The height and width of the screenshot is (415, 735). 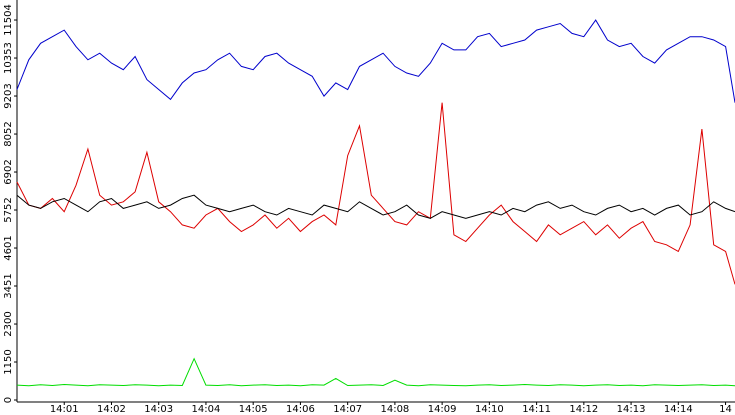 What do you see at coordinates (8, 285) in the screenshot?
I see `y-tick-label: 3451` at bounding box center [8, 285].